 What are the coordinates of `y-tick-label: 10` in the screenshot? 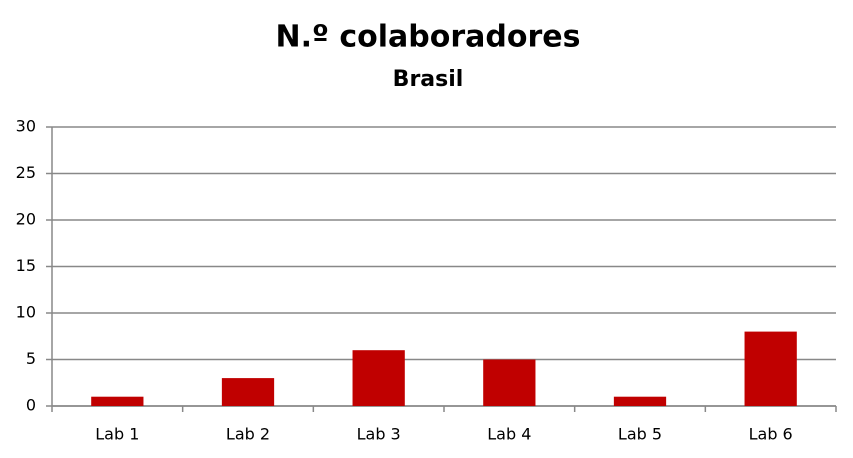 It's located at (26, 312).